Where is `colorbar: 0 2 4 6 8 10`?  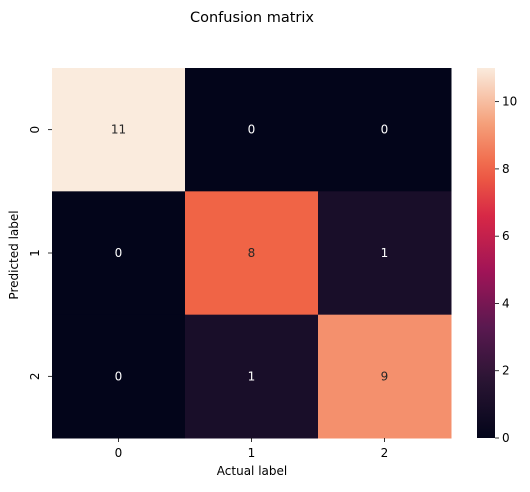 colorbar: 0 2 4 6 8 10 is located at coordinates (497, 256).